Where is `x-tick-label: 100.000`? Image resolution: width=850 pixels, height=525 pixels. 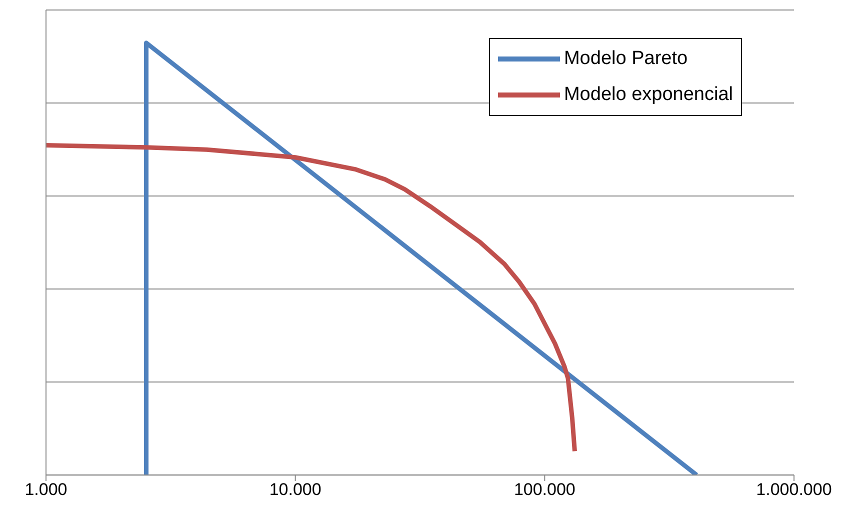
x-tick-label: 100.000 is located at coordinates (545, 490).